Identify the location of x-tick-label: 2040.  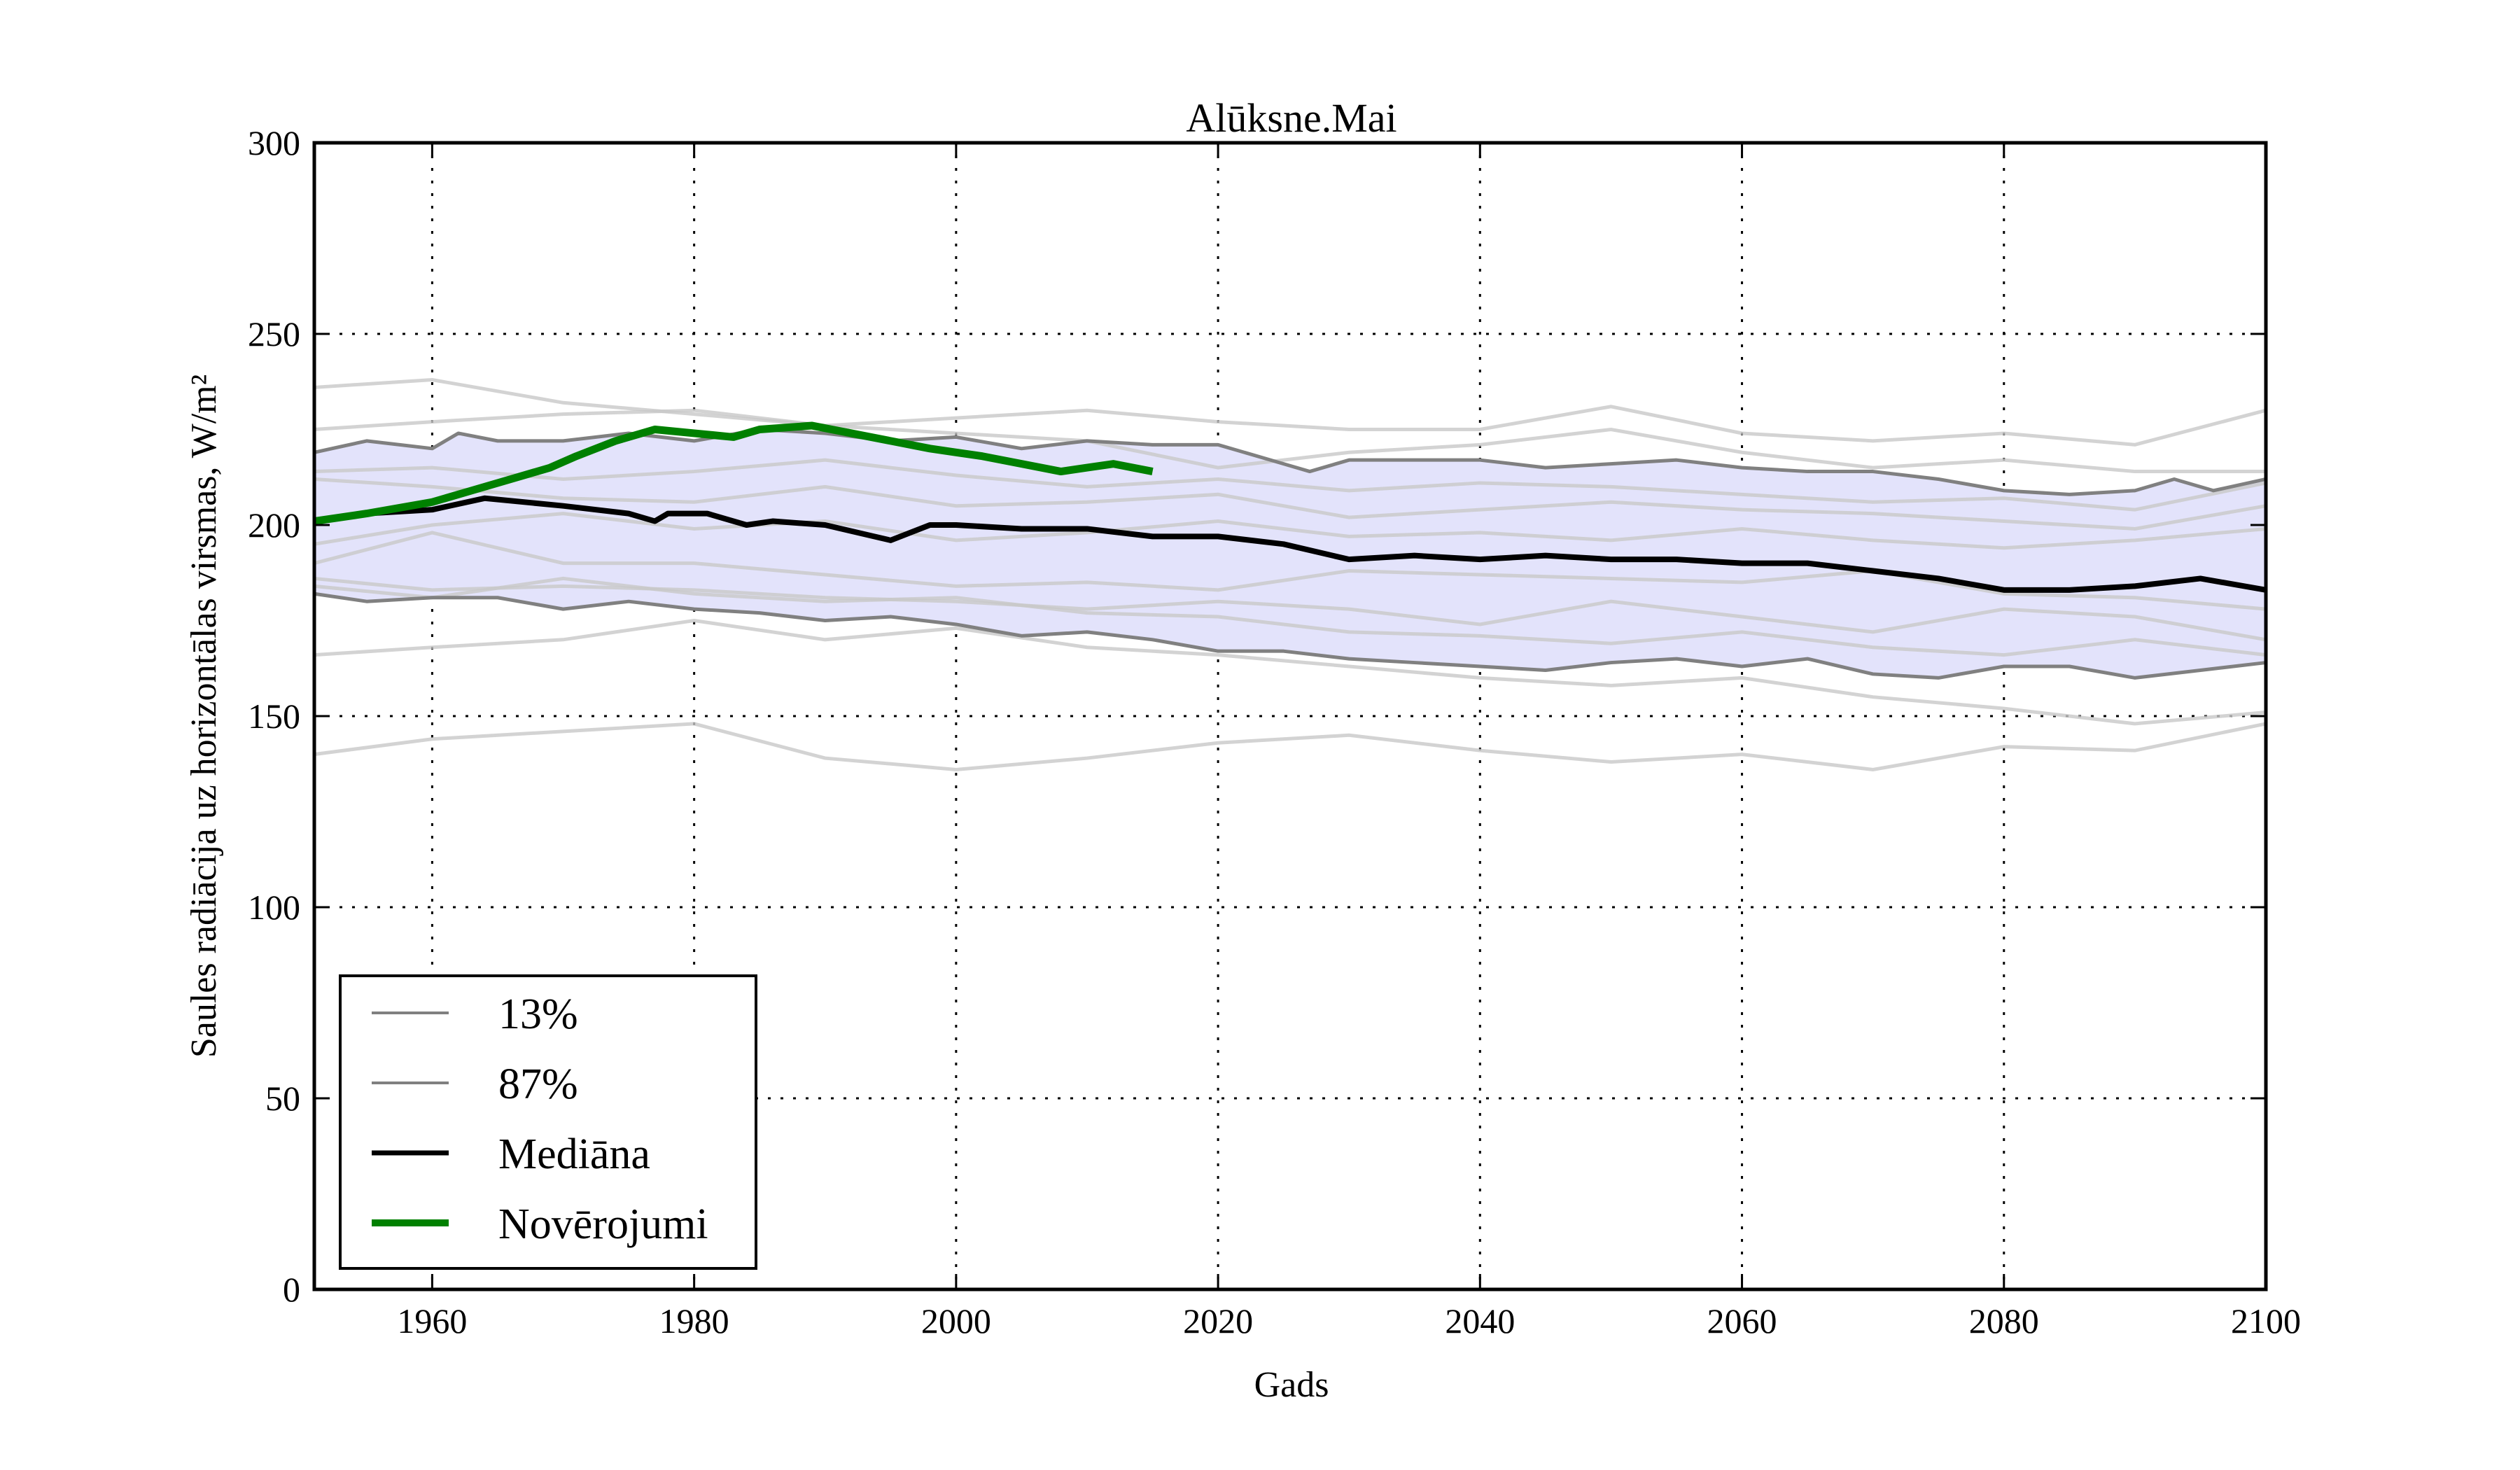
(1480, 1320).